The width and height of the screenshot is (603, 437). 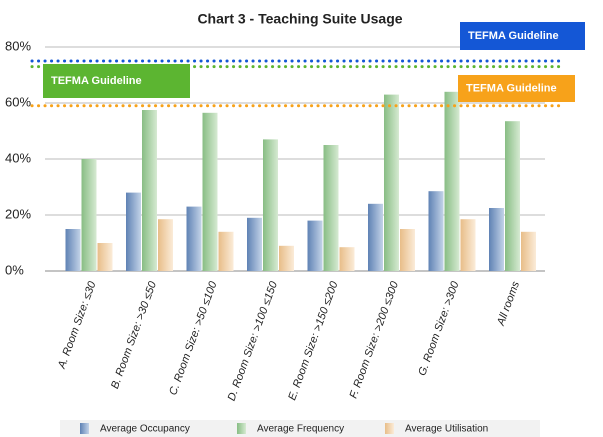 I want to click on y-tick-label: 20%, so click(x=18, y=213).